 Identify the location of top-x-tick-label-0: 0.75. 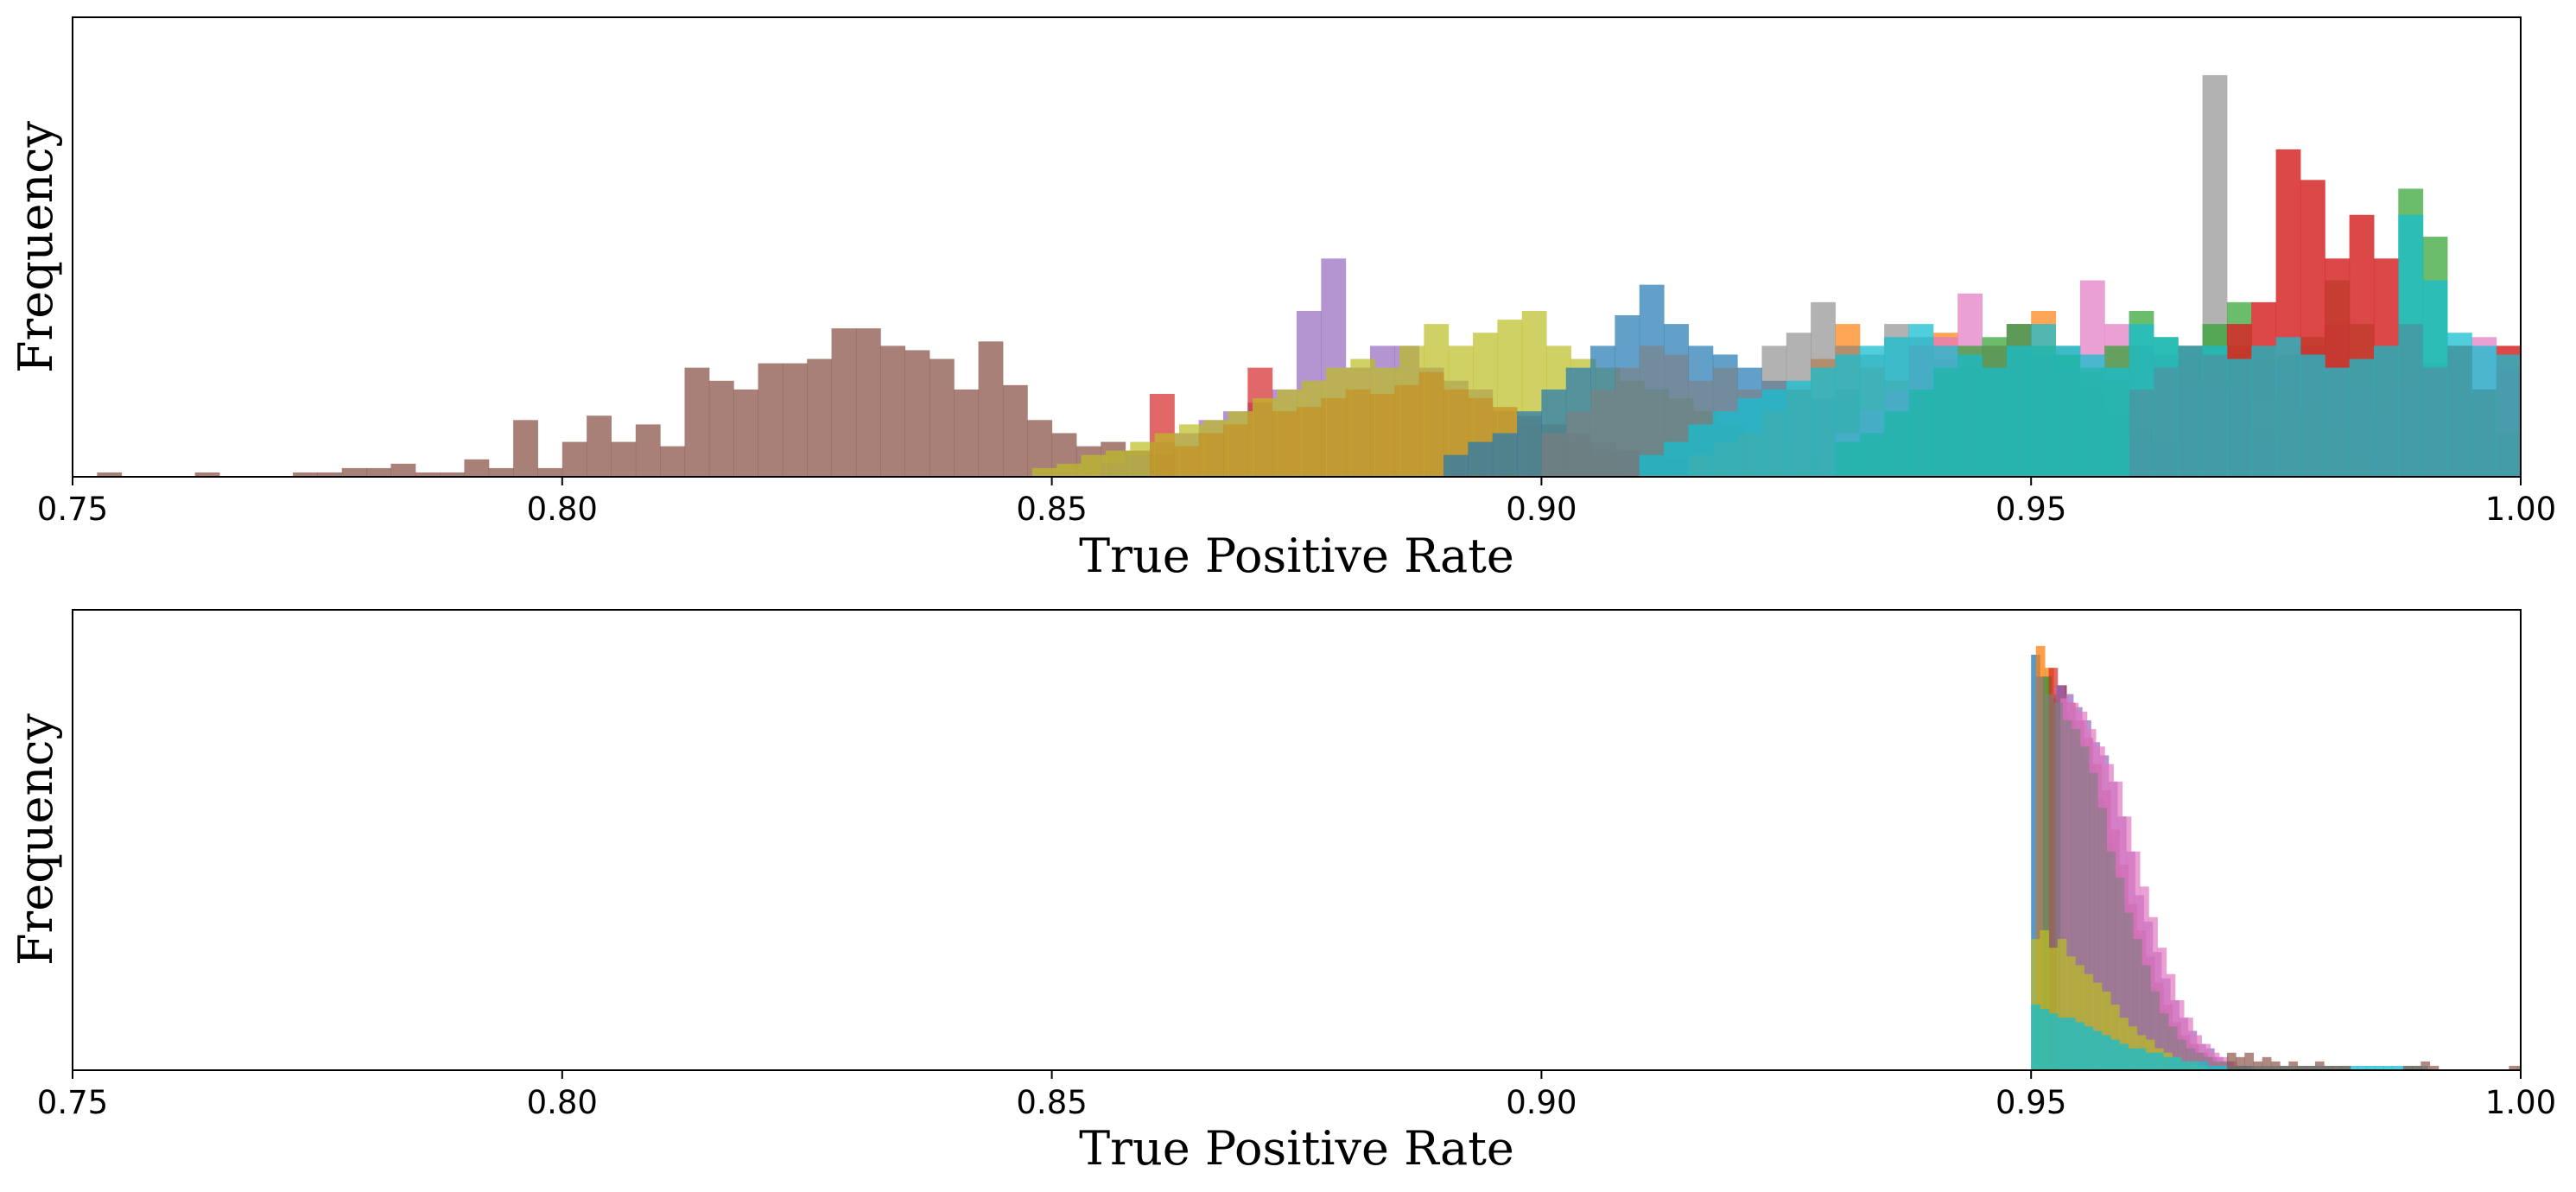
(72, 509).